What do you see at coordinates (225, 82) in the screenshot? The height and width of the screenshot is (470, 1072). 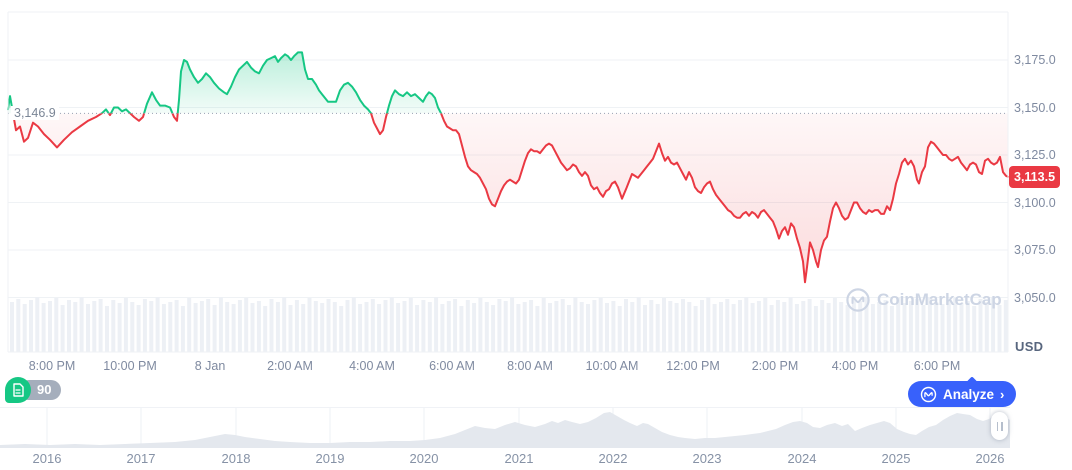 I see `price-line-up` at bounding box center [225, 82].